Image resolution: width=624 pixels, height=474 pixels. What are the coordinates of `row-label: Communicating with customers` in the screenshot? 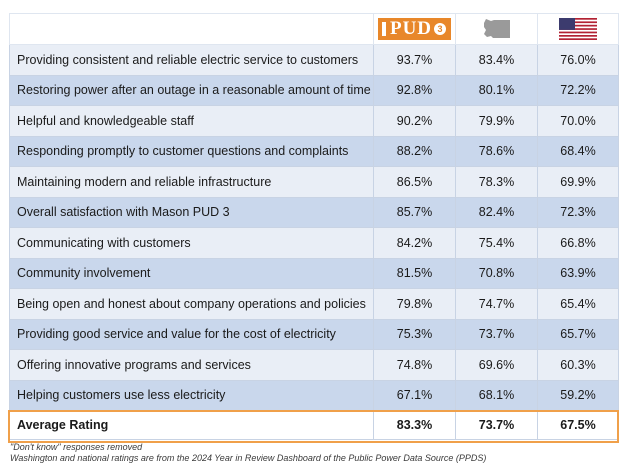 It's located at (191, 243).